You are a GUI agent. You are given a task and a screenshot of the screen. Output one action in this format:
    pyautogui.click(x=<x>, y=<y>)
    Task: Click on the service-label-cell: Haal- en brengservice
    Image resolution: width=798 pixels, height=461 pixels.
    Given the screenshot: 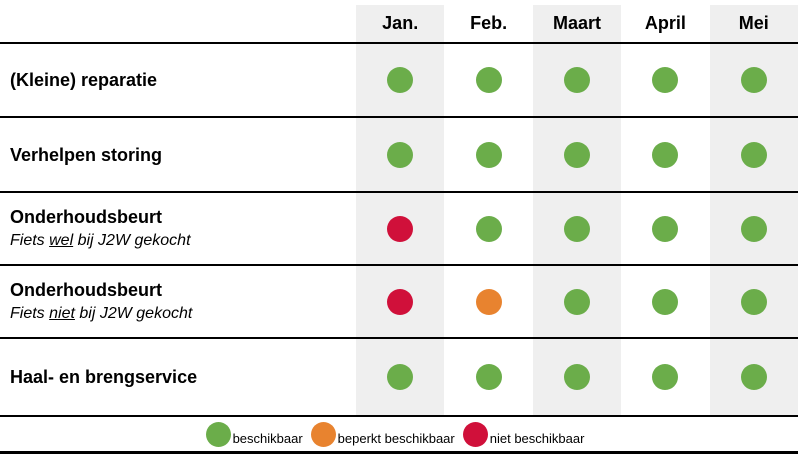 What is the action you would take?
    pyautogui.click(x=178, y=377)
    